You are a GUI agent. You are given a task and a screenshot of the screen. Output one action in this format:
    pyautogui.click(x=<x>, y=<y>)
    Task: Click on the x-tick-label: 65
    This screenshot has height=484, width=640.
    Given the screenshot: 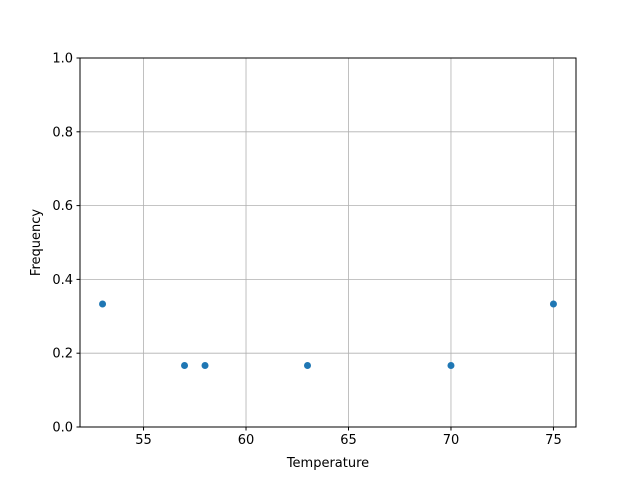 What is the action you would take?
    pyautogui.click(x=348, y=440)
    